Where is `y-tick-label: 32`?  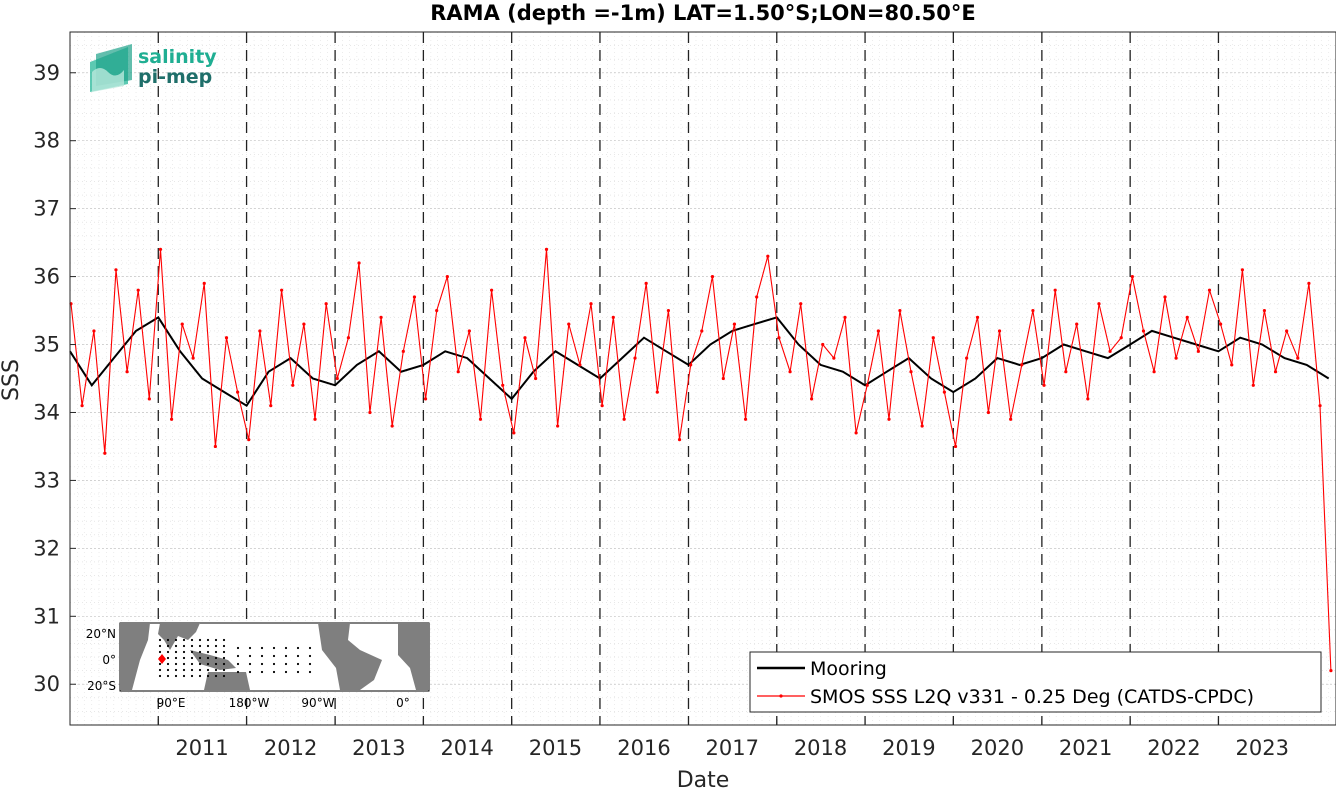 y-tick-label: 32 is located at coordinates (46, 548).